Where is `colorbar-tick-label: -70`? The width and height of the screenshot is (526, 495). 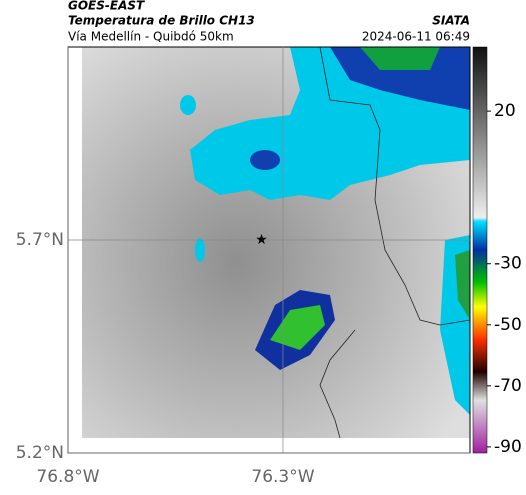
colorbar-tick-label: -70 is located at coordinates (508, 386).